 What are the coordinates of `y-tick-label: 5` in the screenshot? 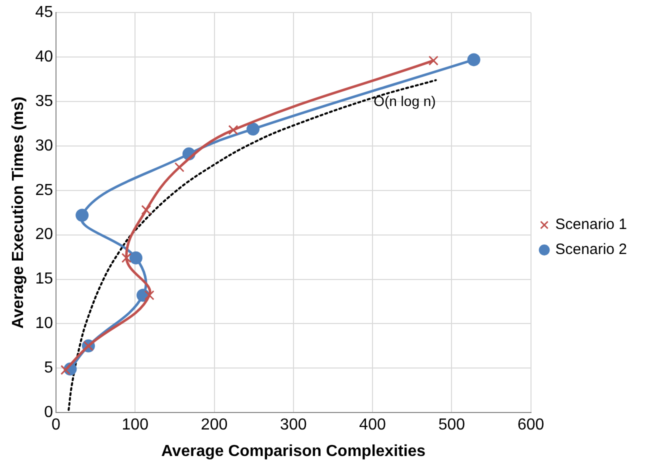 It's located at (49, 368).